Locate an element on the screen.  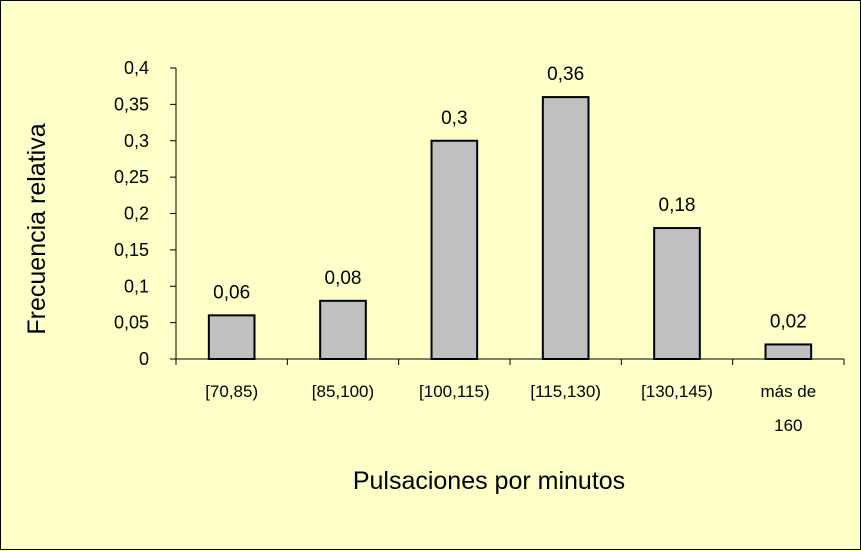
x-tick-label: [130,145) is located at coordinates (677, 391).